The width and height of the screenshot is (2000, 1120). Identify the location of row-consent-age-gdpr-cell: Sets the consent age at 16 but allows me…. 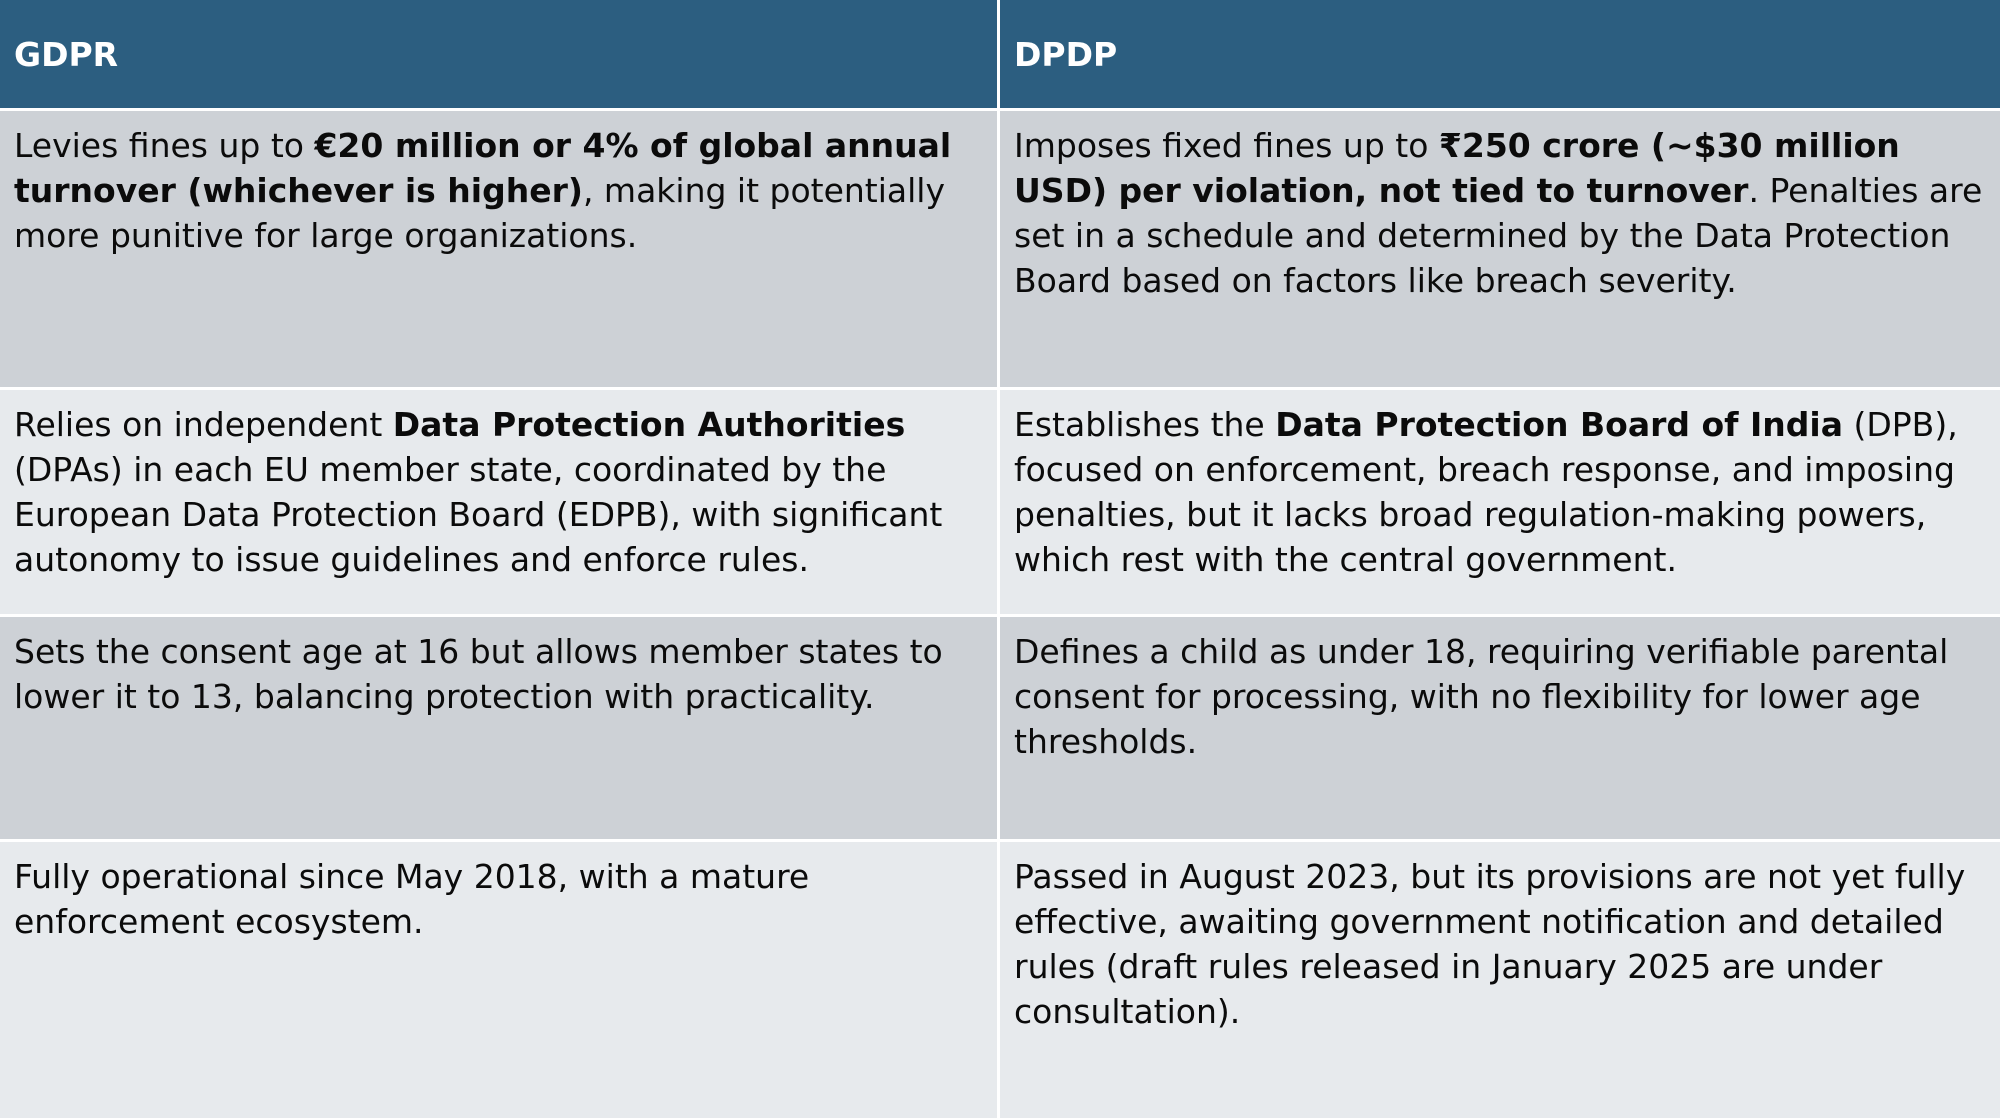
(498, 728).